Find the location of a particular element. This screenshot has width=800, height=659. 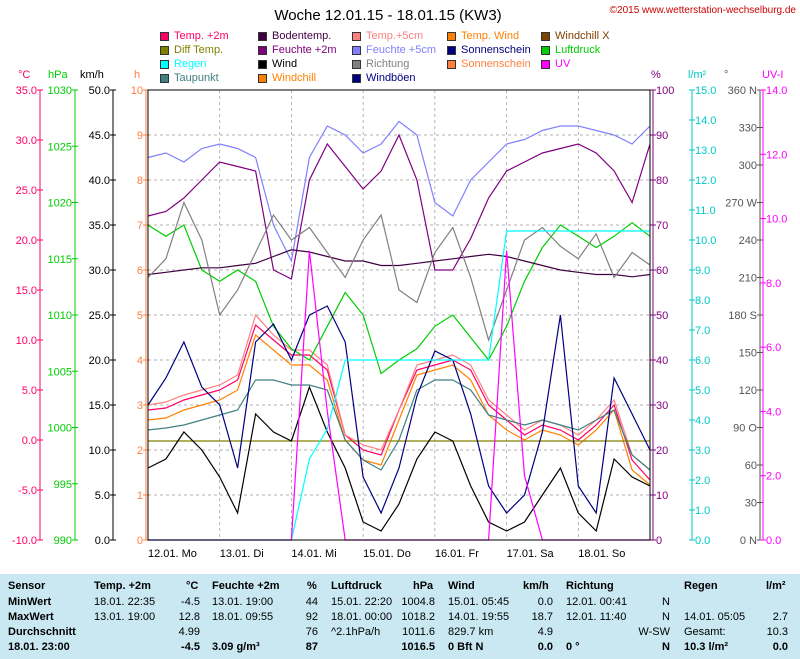

rain-tick-label: 1.0 is located at coordinates (702, 511).